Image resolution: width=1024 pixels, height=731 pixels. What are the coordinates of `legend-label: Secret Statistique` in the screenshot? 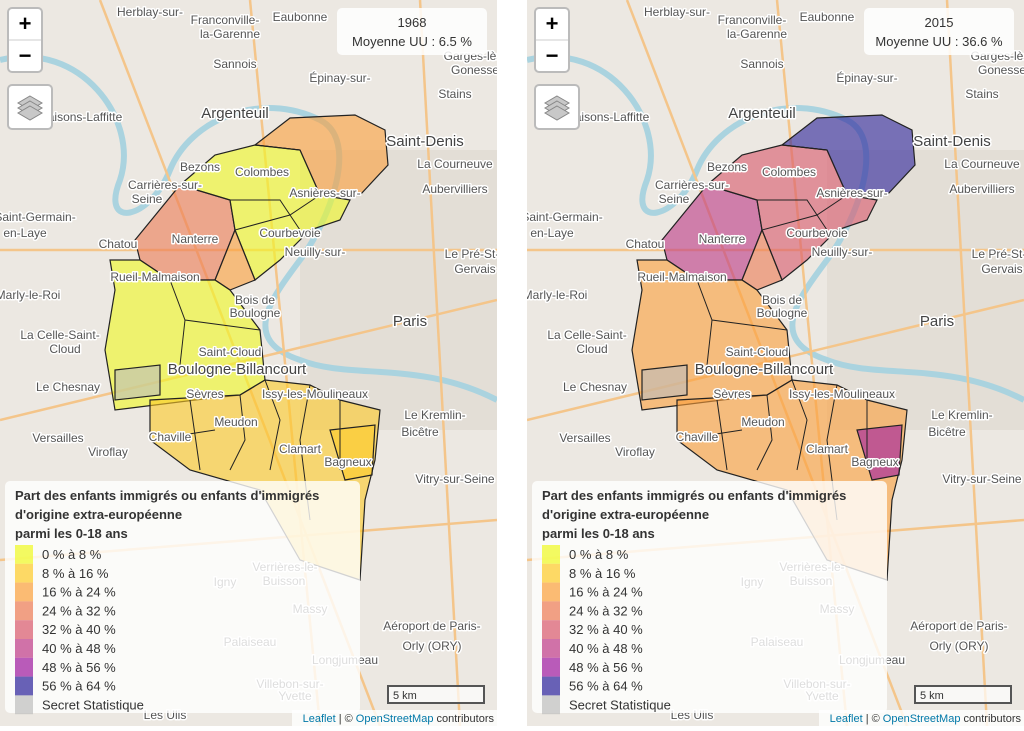 It's located at (93, 704).